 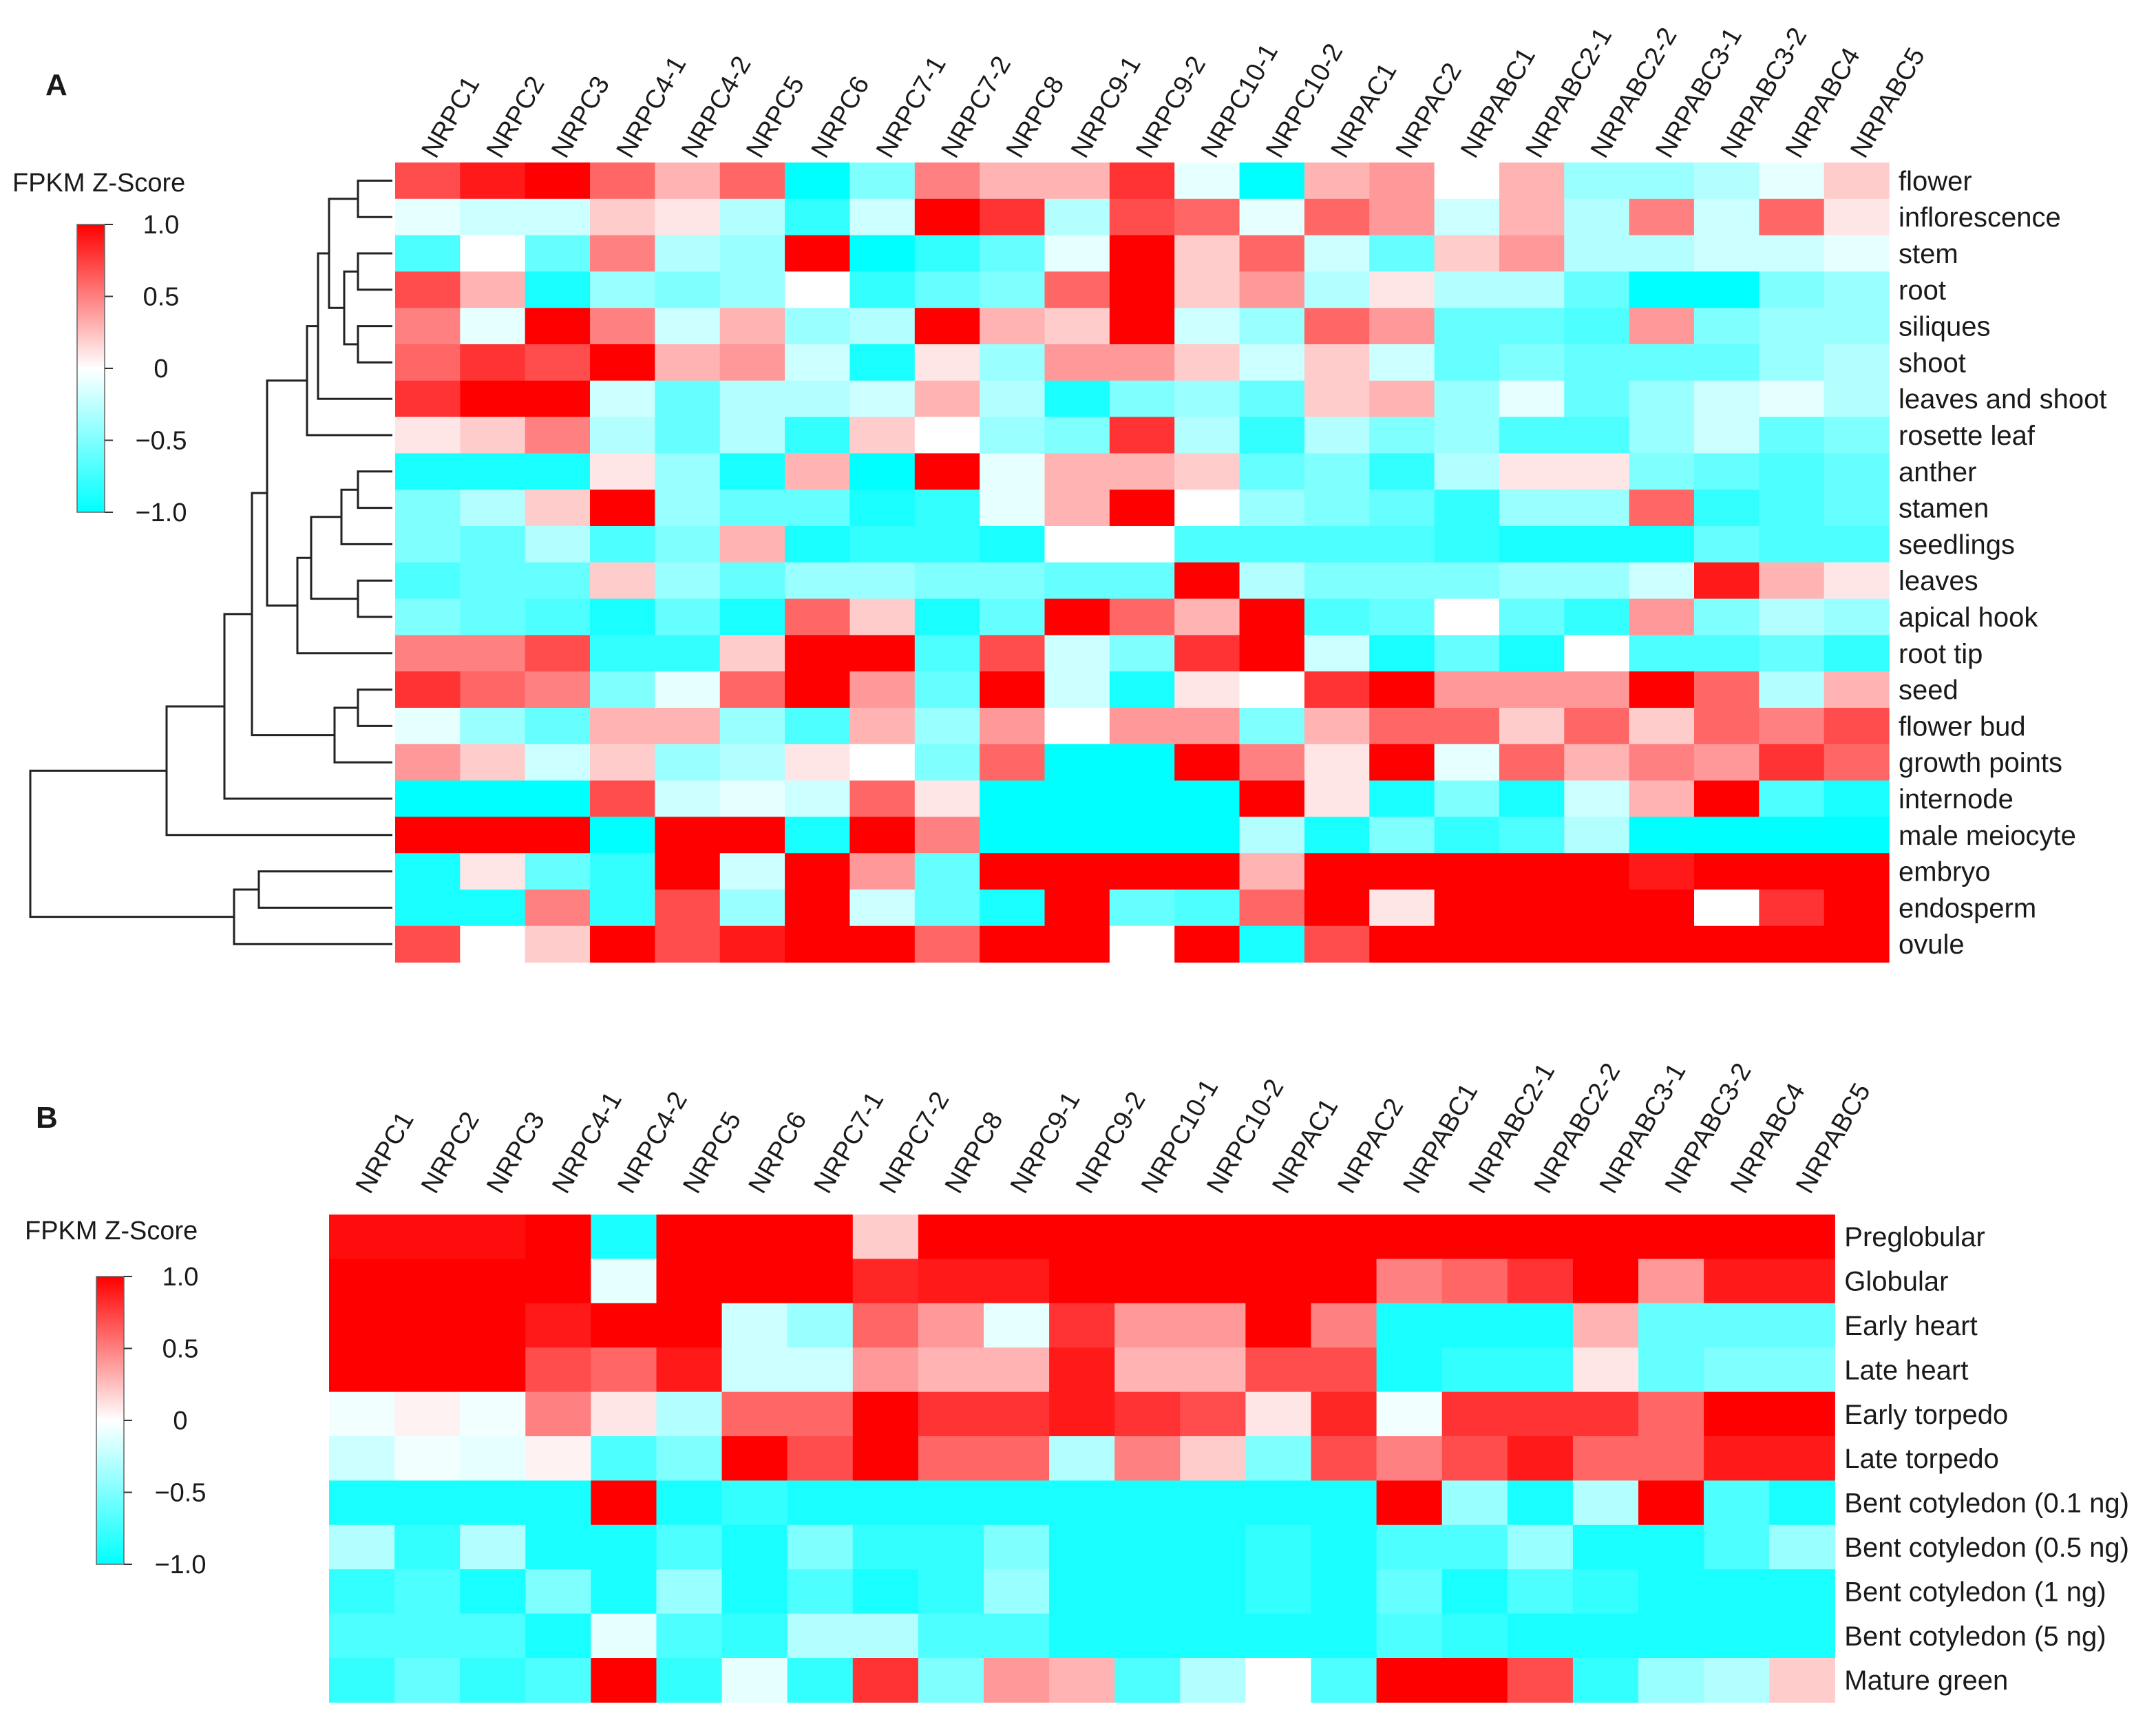 I want to click on legend-b-colorbar, so click(x=110, y=1420).